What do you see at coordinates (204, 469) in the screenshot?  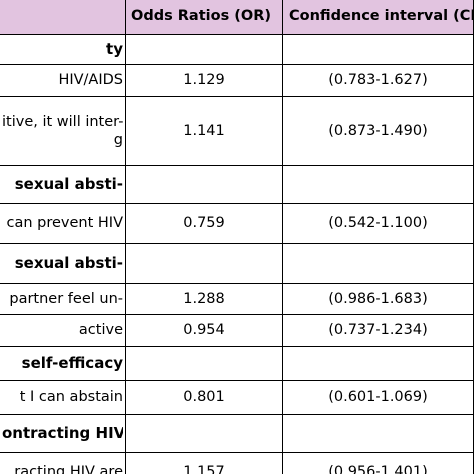 I see `odds-ratio-value: 1.157` at bounding box center [204, 469].